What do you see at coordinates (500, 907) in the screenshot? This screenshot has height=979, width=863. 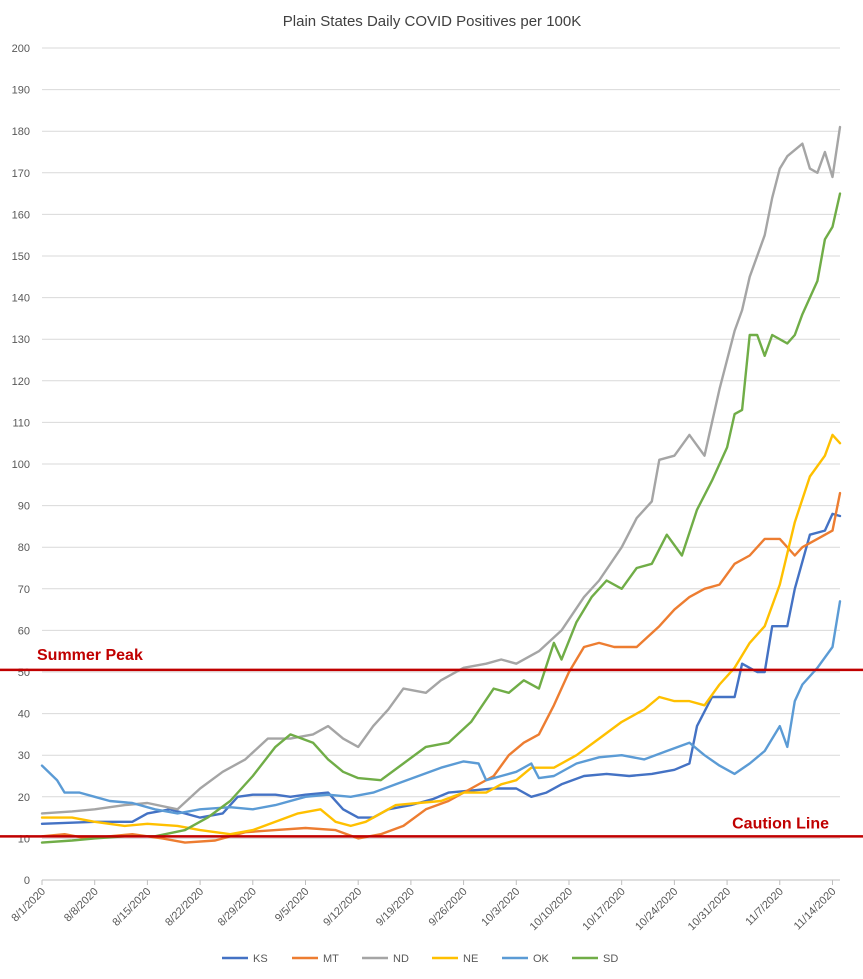 I see `x-tick-label: 10/3/2020` at bounding box center [500, 907].